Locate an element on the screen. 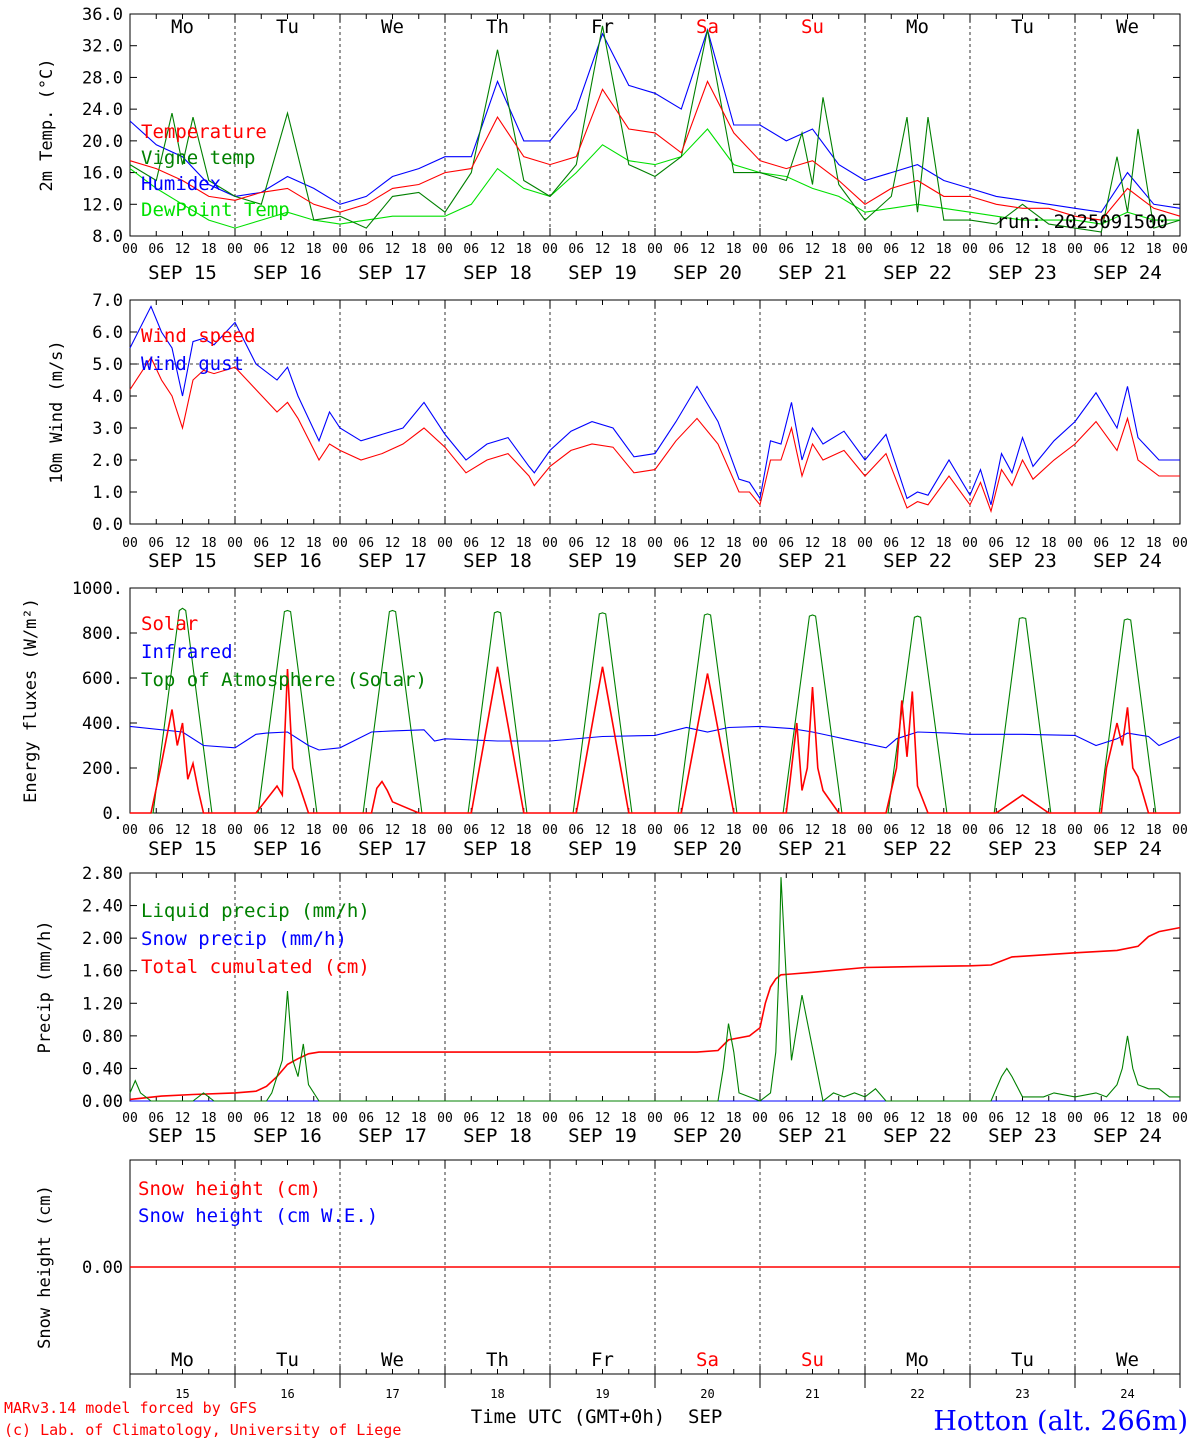 The width and height of the screenshot is (1194, 1440). y-tick-label: 7.0 is located at coordinates (107, 301).